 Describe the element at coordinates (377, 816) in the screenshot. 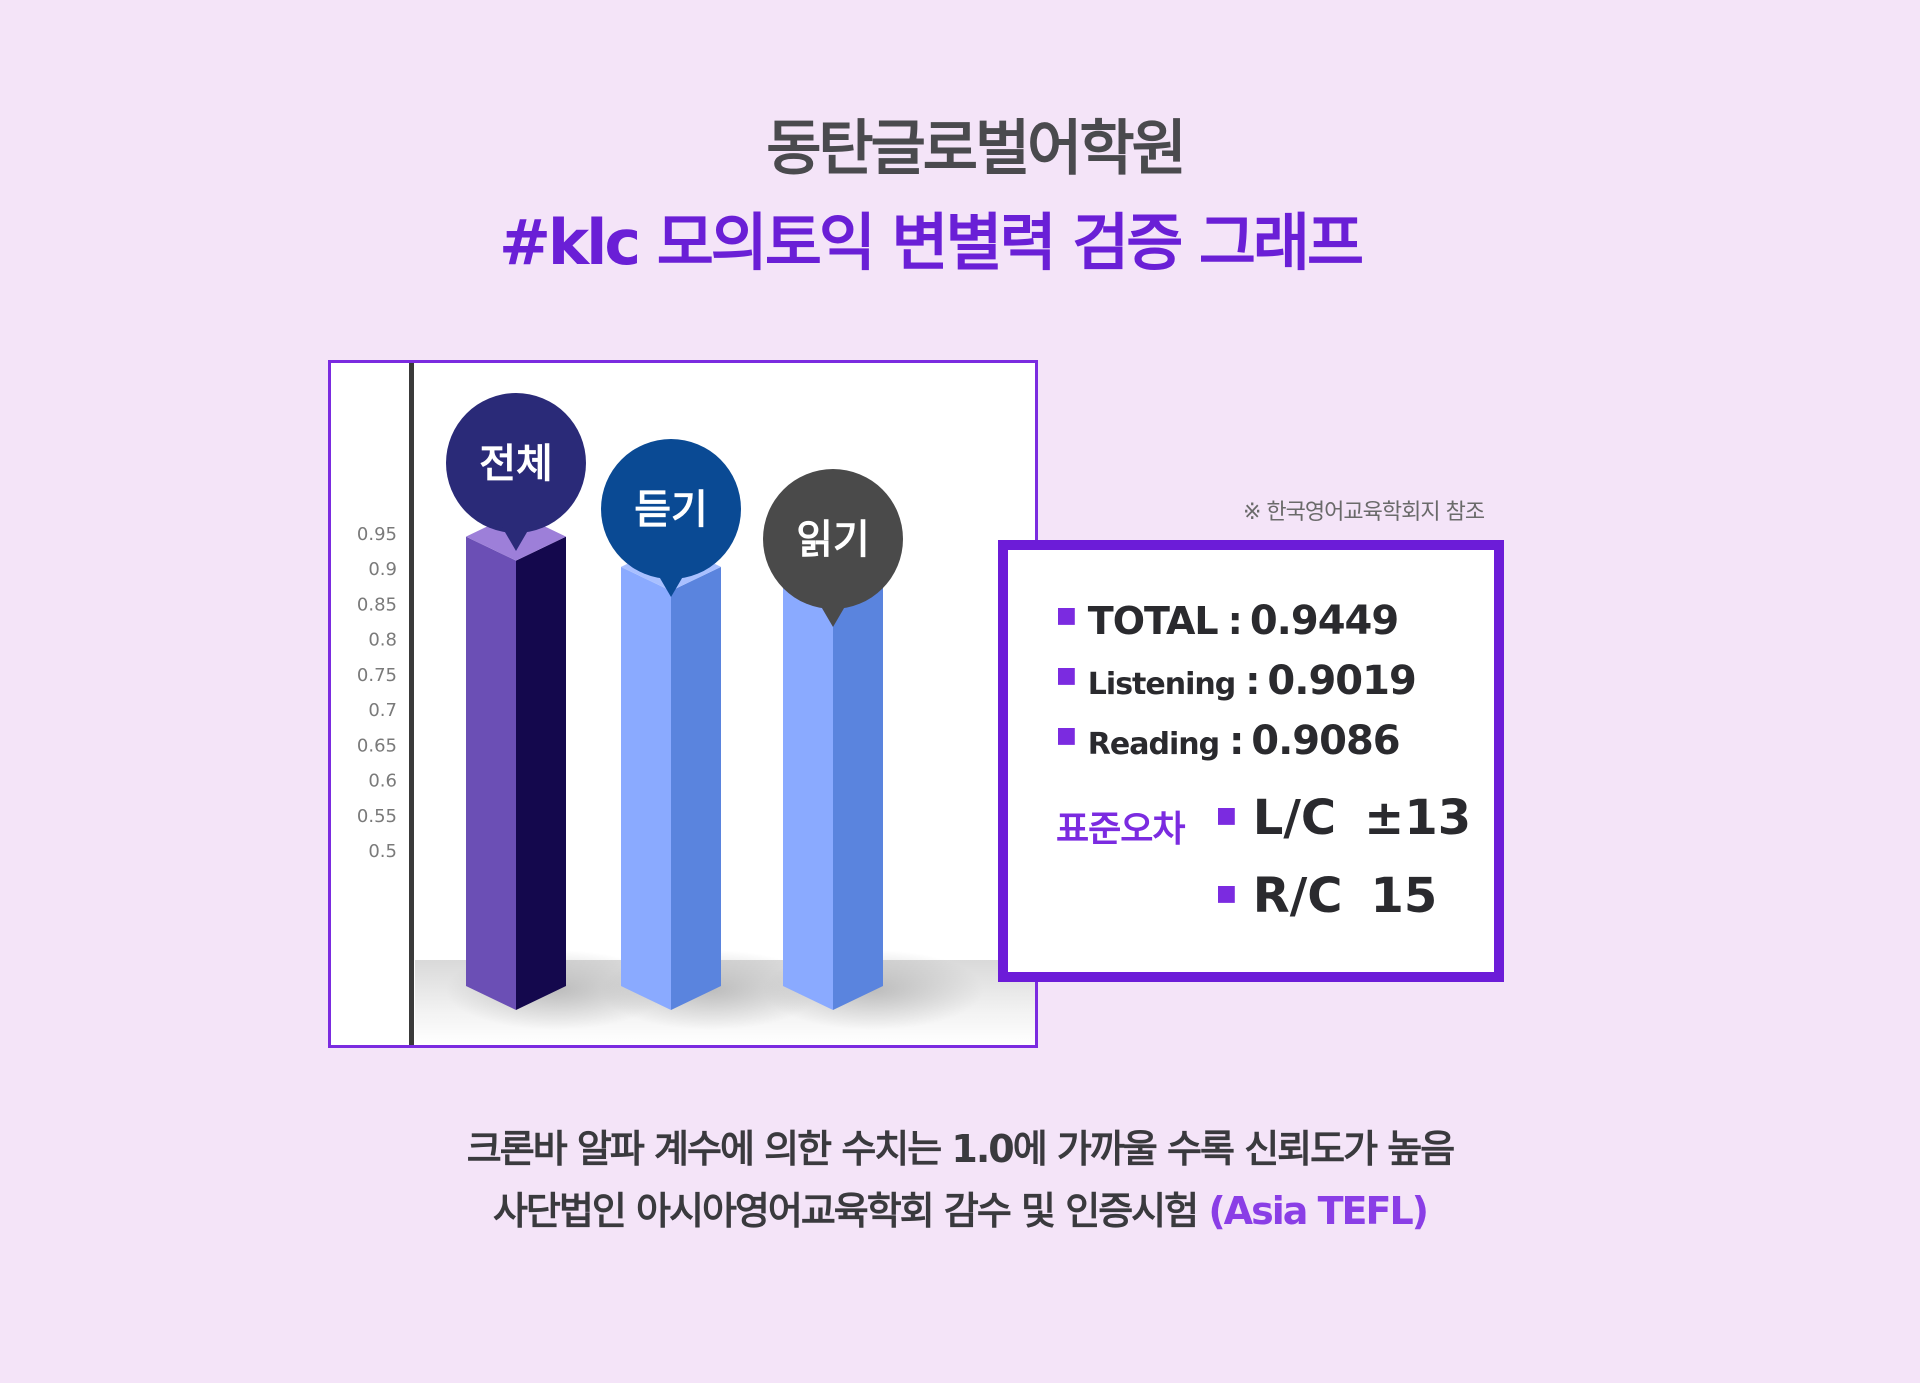

I see `y-tick-label: 0.55` at that location.